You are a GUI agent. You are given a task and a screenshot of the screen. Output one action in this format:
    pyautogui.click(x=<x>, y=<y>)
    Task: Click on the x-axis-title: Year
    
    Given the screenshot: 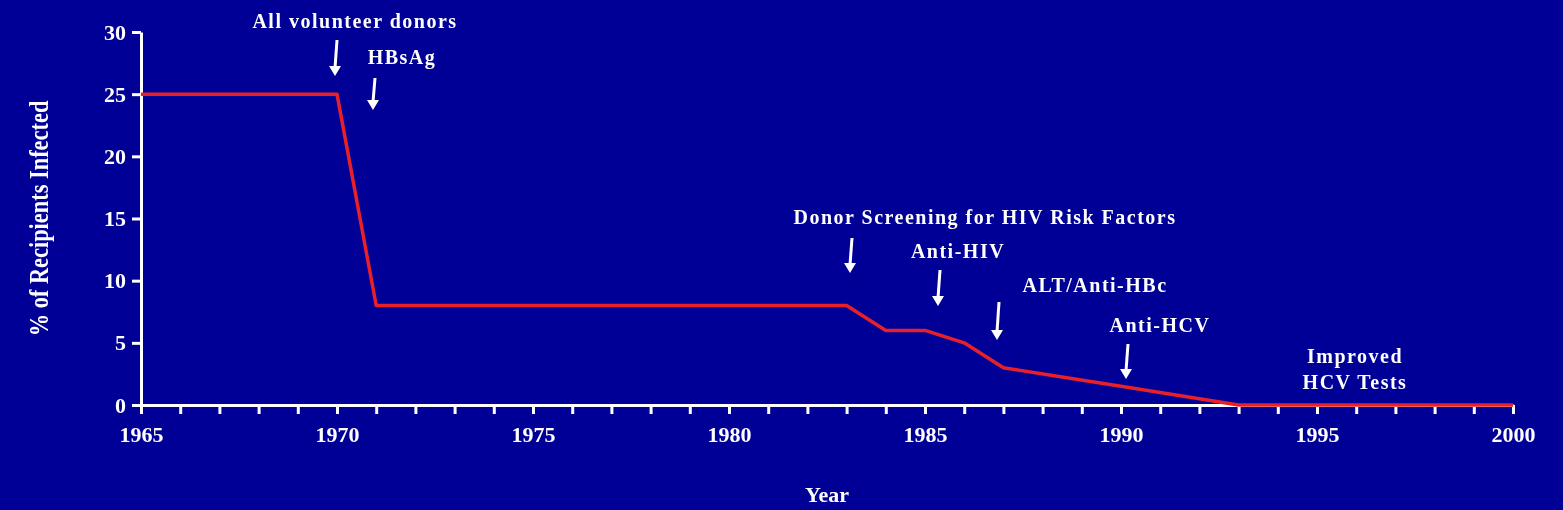 What is the action you would take?
    pyautogui.click(x=827, y=494)
    